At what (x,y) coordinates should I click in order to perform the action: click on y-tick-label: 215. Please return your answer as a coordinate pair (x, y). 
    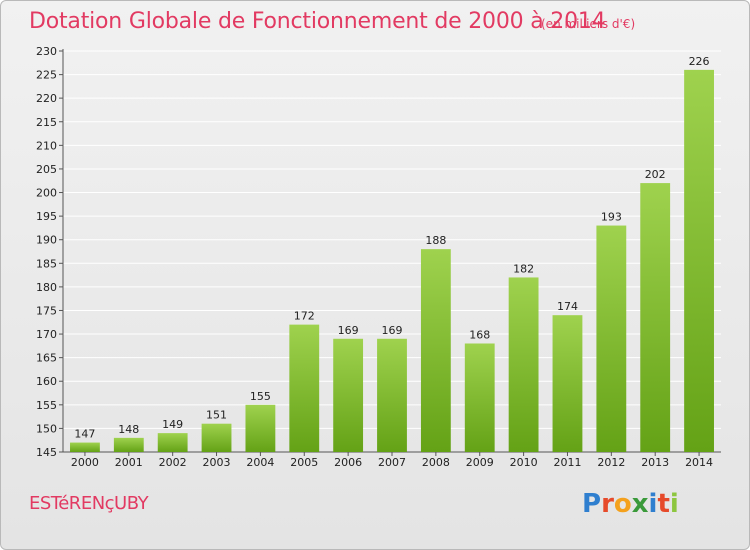
    Looking at the image, I should click on (46, 122).